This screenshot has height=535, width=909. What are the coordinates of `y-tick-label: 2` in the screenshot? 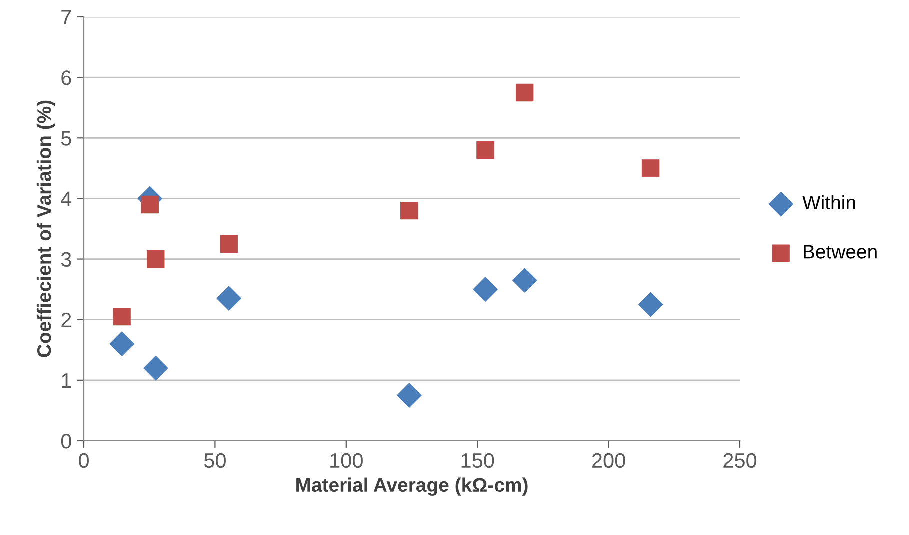 It's located at (67, 320).